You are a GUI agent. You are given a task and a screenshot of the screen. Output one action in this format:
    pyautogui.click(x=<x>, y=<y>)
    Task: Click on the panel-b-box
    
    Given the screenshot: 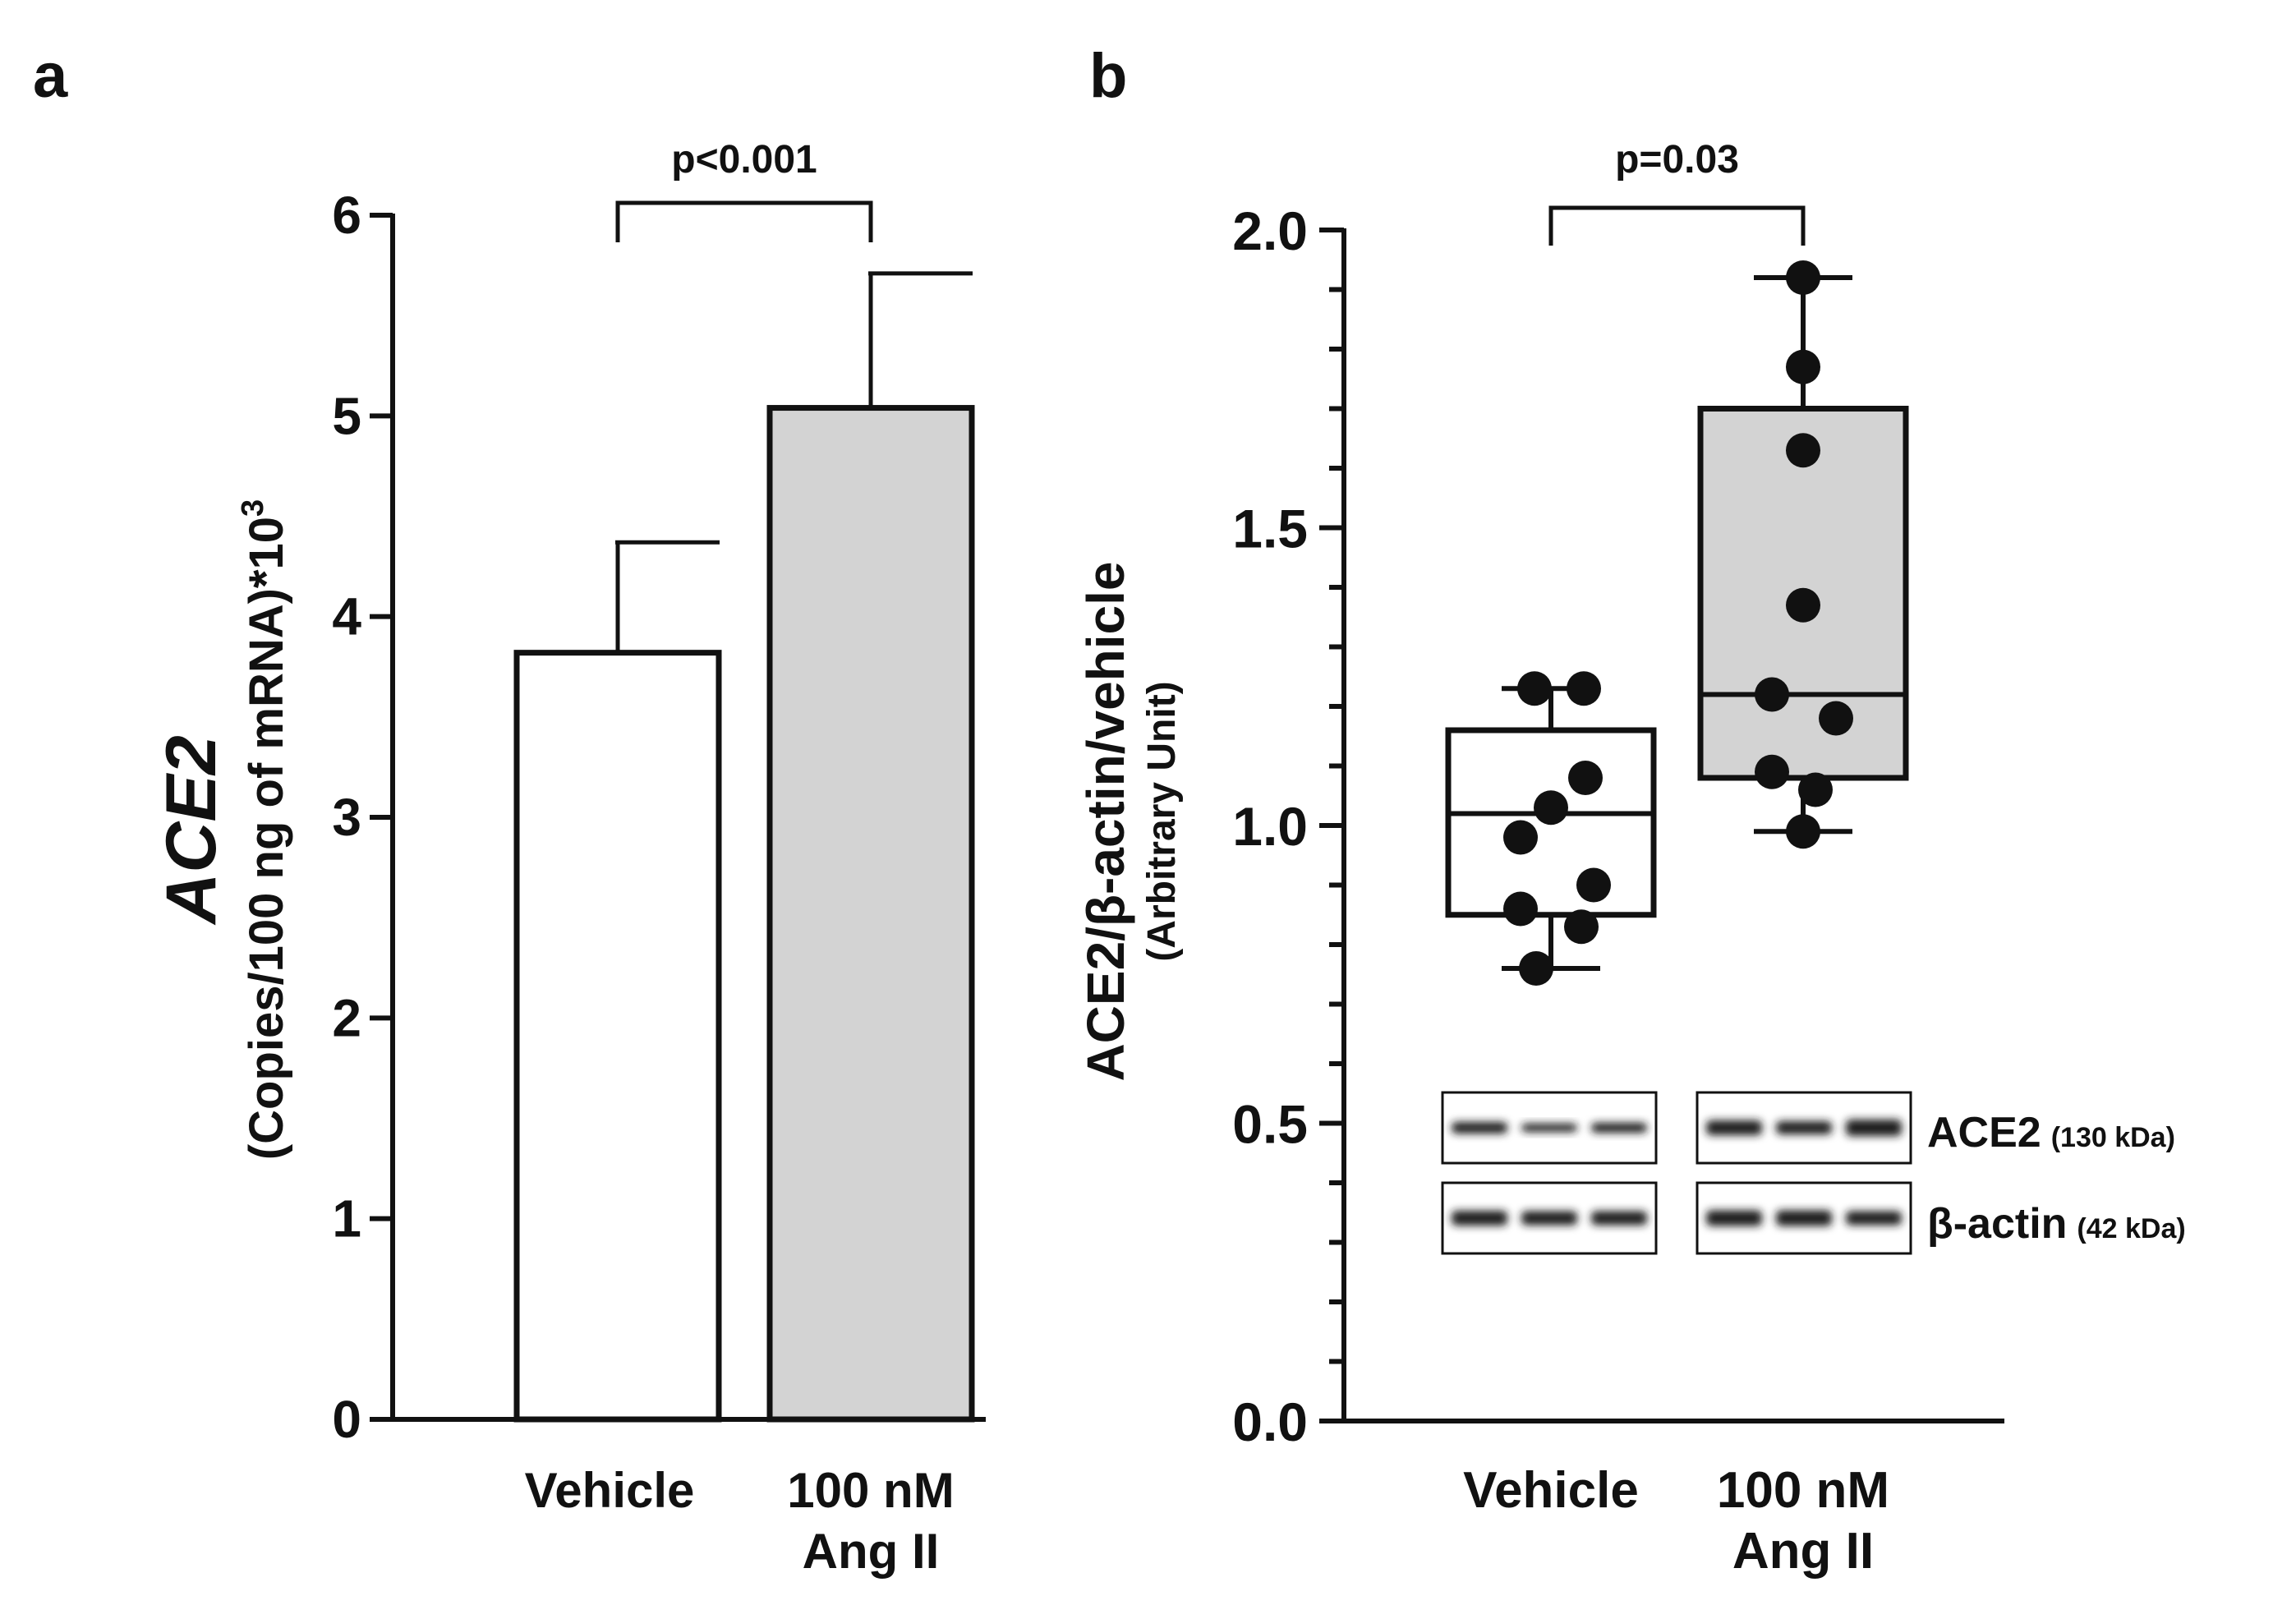 What is the action you would take?
    pyautogui.click(x=1551, y=823)
    